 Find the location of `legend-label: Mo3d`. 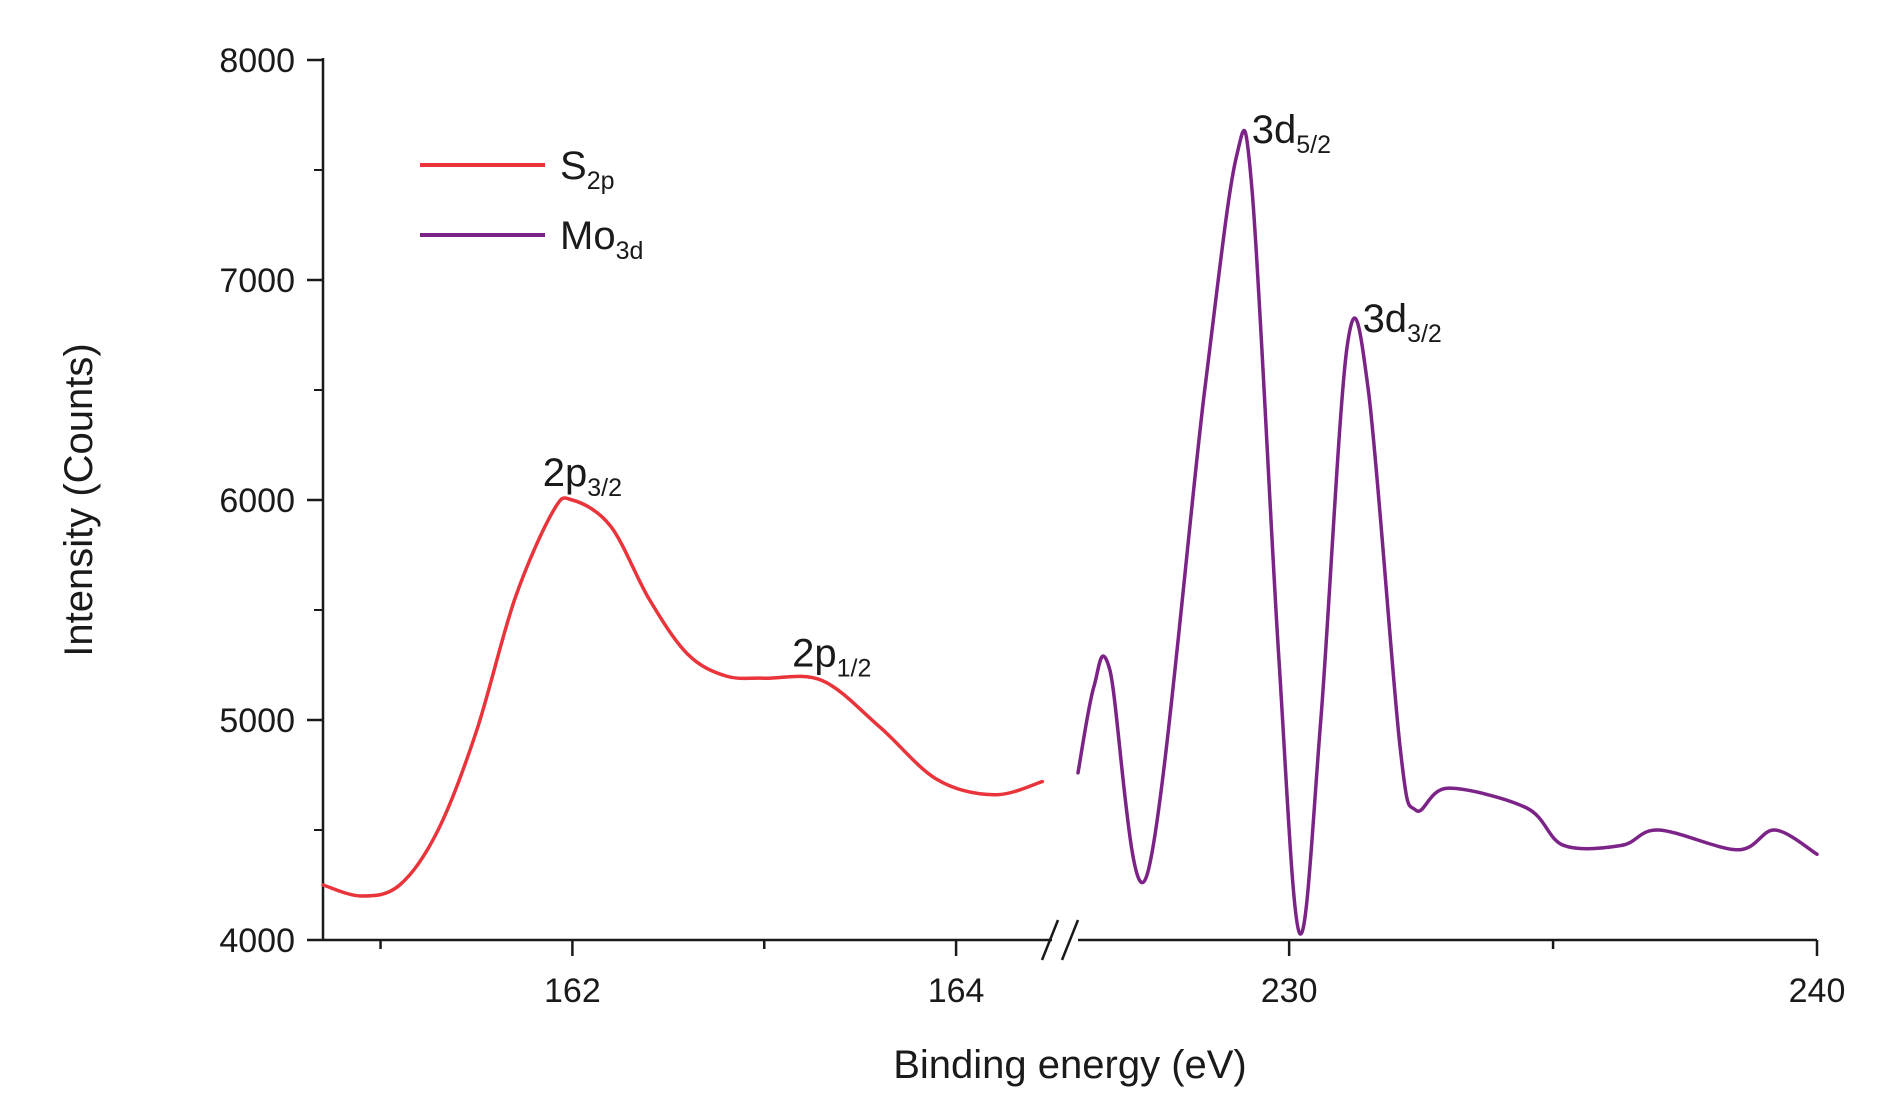

legend-label: Mo3d is located at coordinates (601, 239).